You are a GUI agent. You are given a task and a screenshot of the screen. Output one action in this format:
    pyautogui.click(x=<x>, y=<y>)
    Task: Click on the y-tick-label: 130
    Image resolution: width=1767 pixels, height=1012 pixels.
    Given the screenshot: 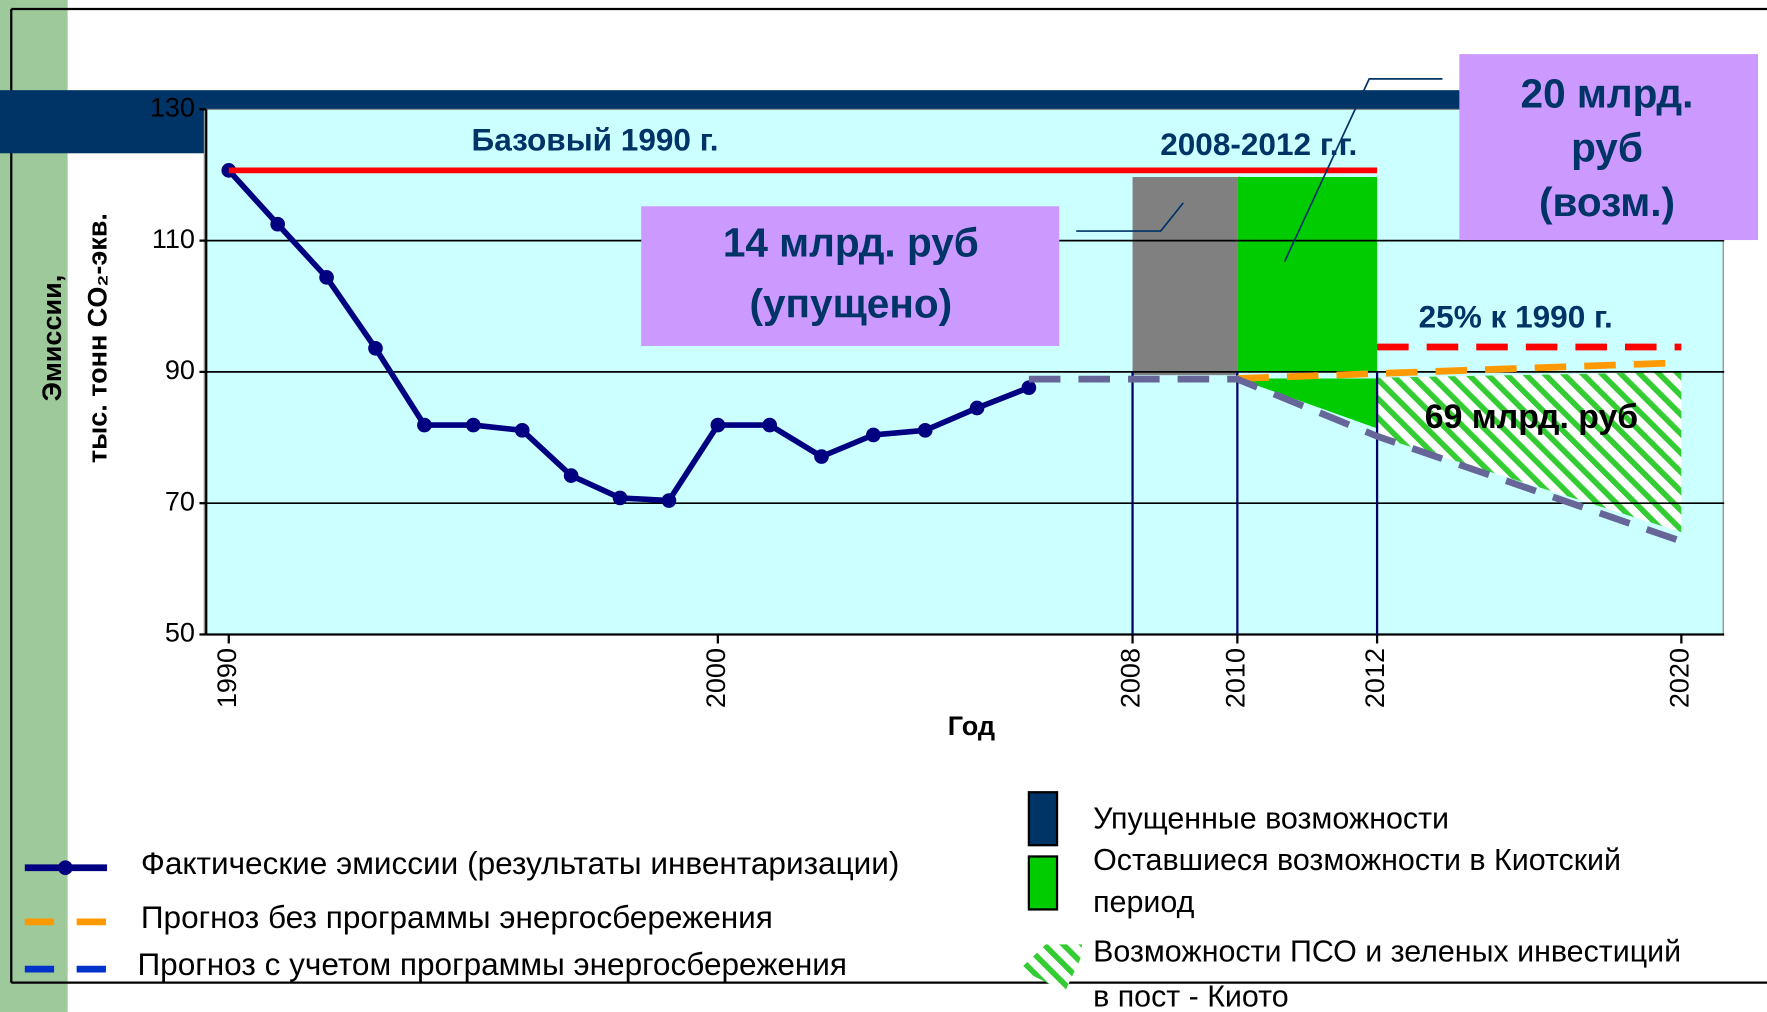 What is the action you would take?
    pyautogui.click(x=172, y=107)
    